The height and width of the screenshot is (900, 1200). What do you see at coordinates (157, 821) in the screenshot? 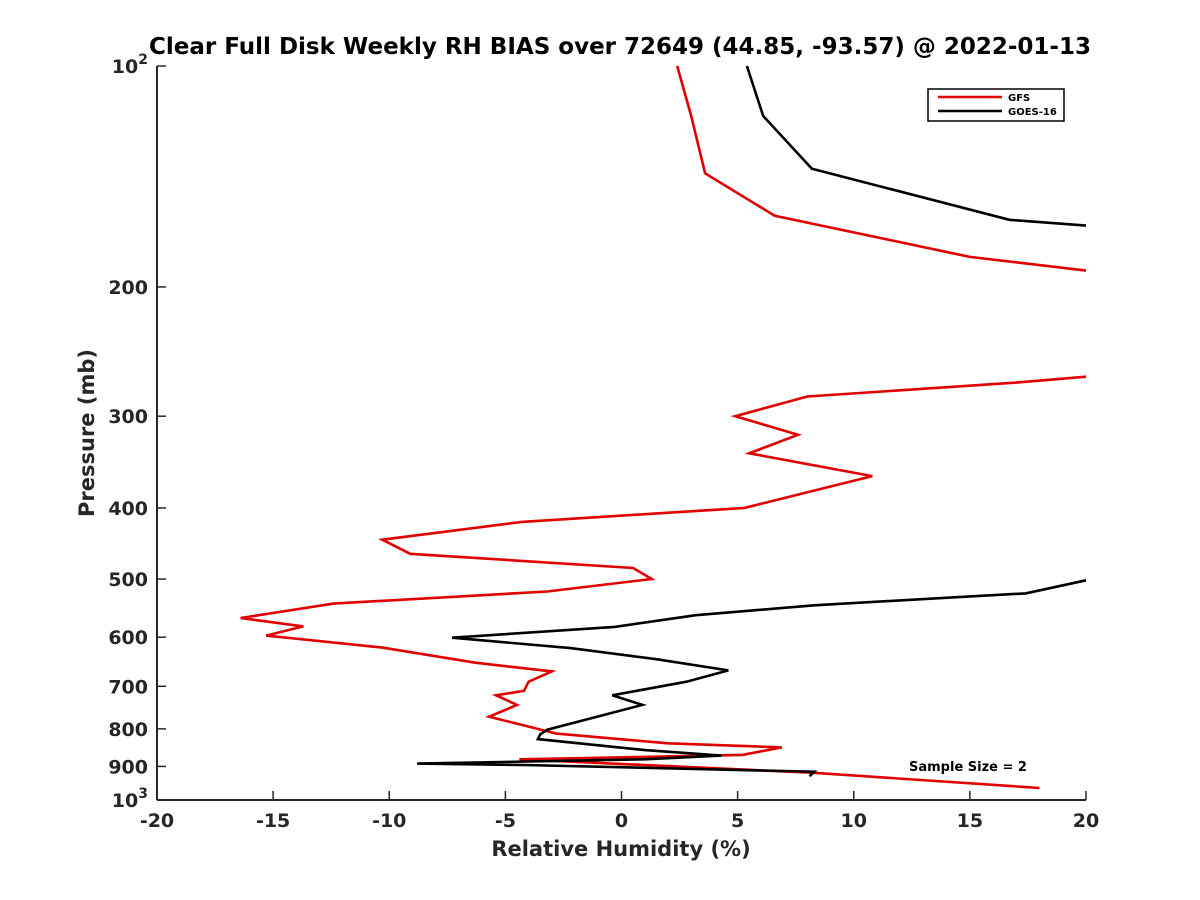
I see `x-tick-label: -20` at bounding box center [157, 821].